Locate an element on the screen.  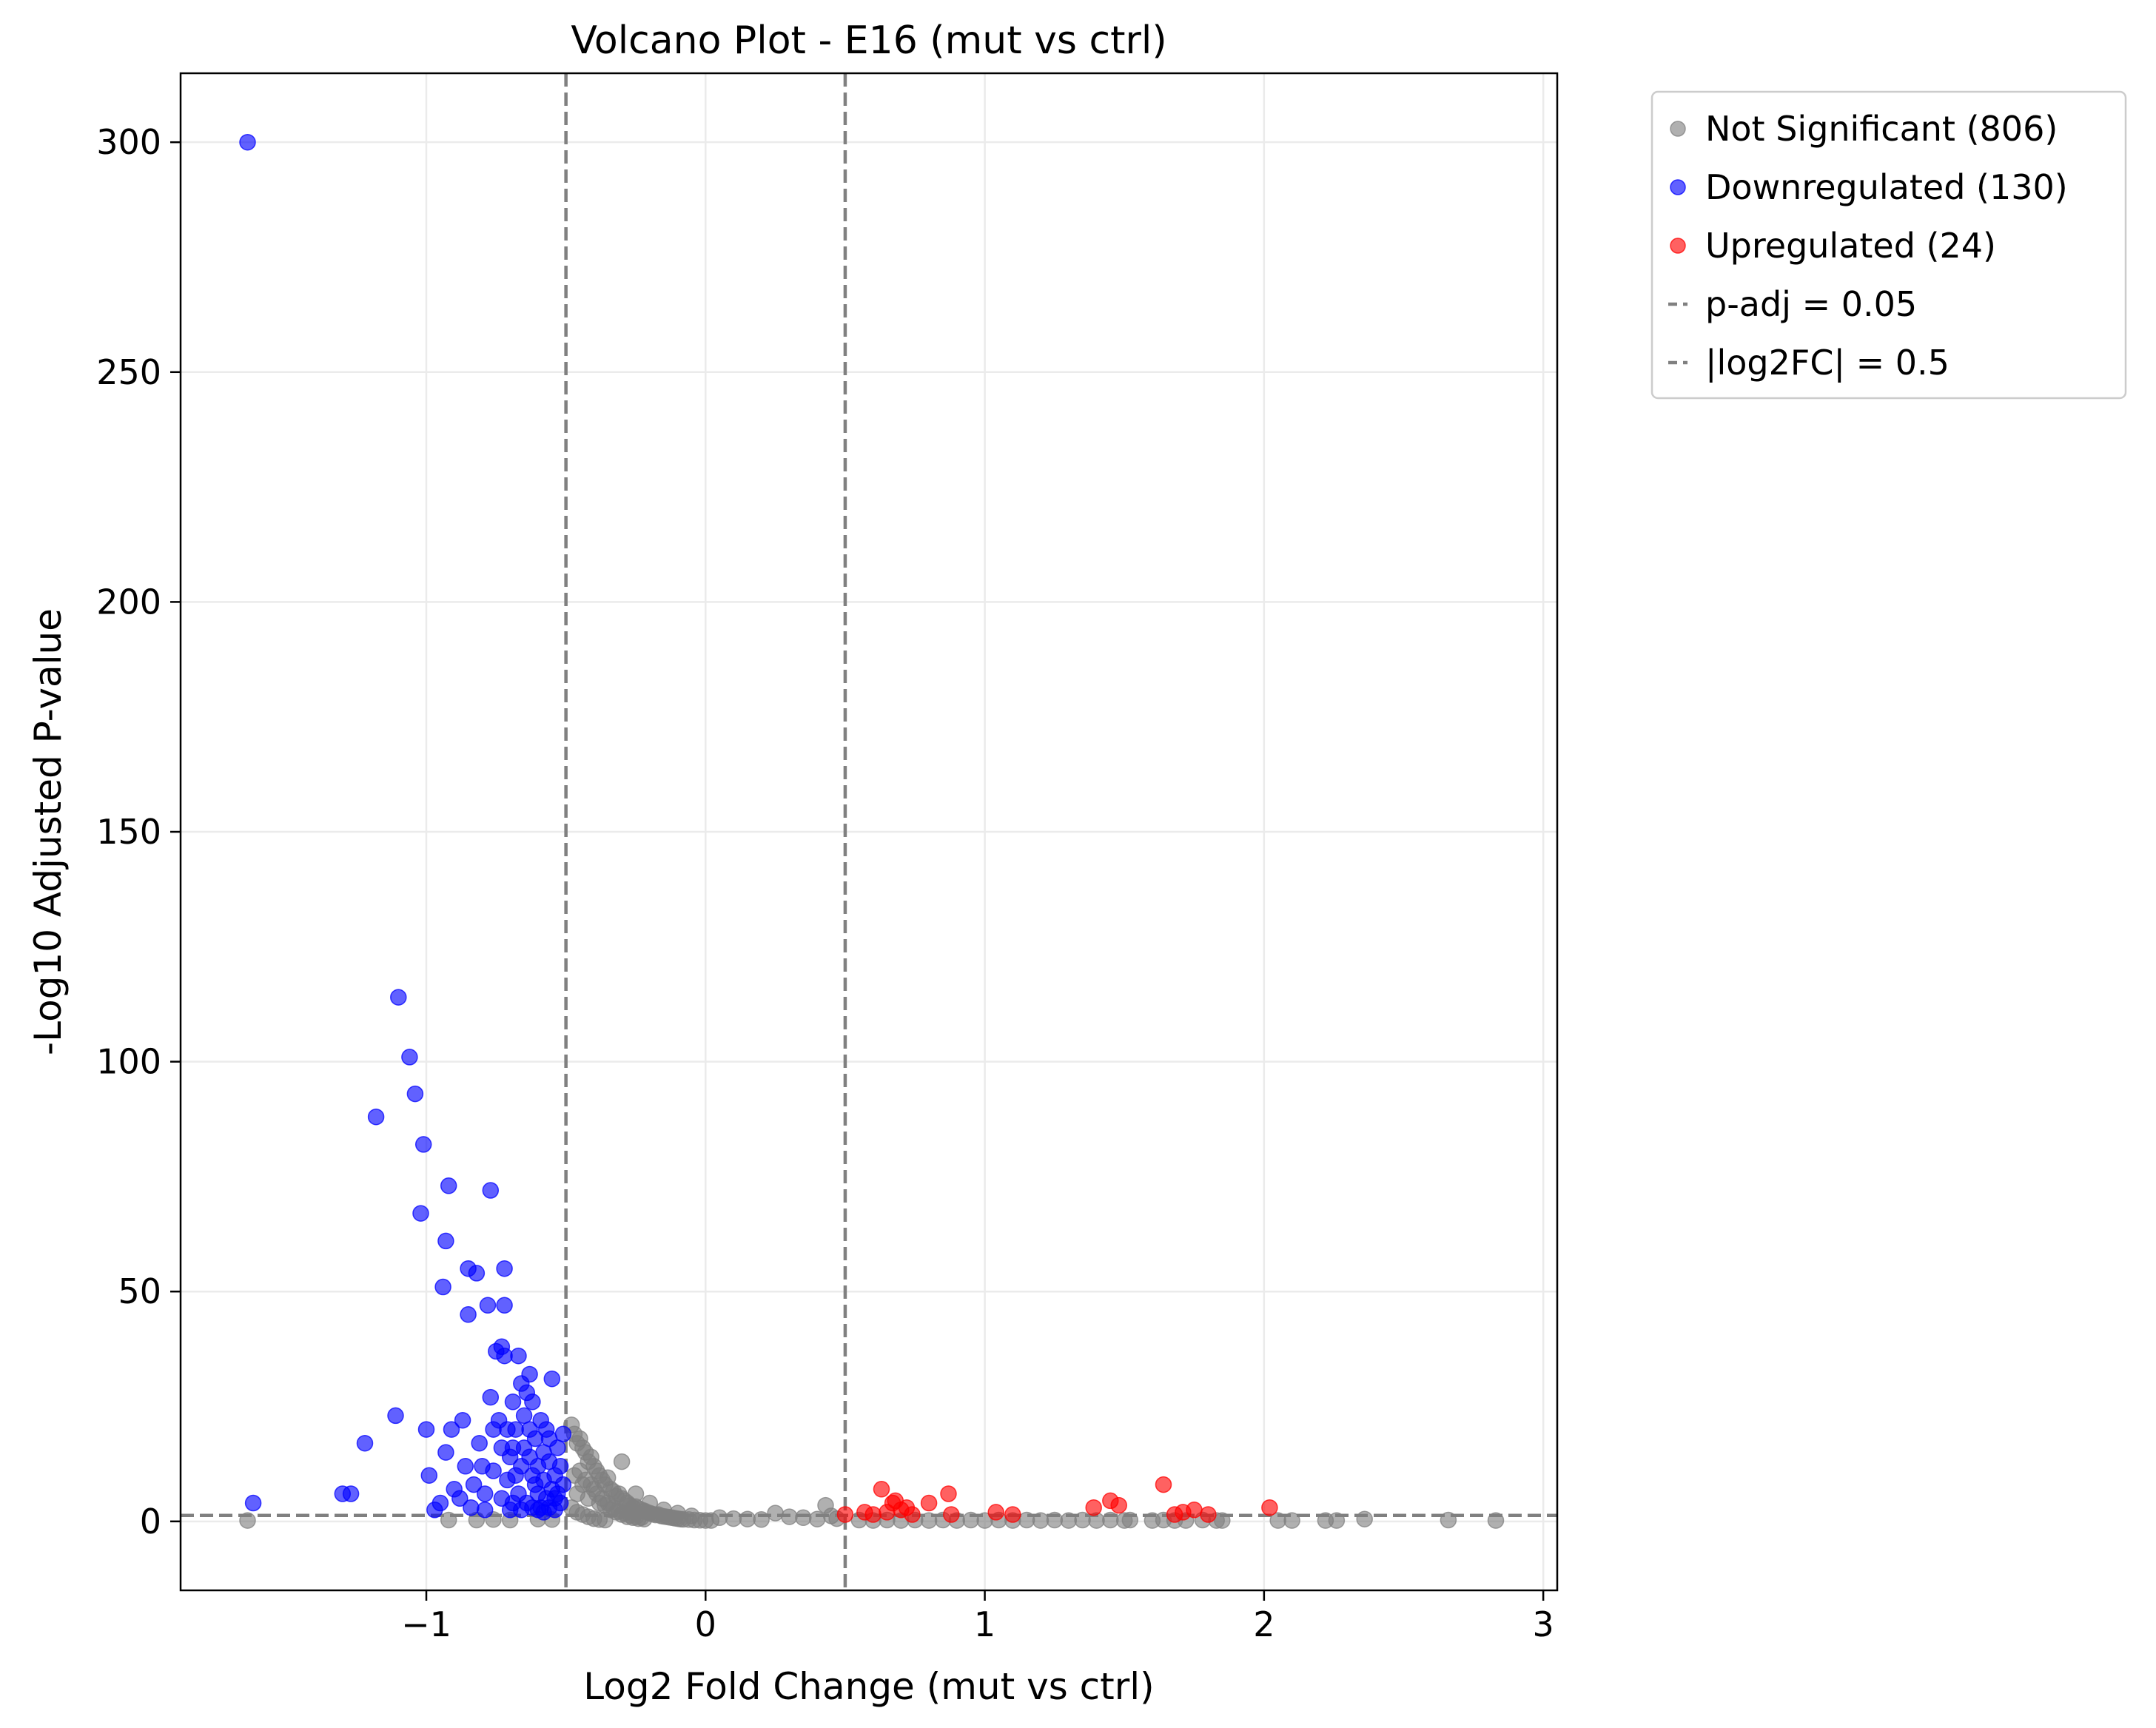
legend-label: Not Significant (806) is located at coordinates (1881, 129).